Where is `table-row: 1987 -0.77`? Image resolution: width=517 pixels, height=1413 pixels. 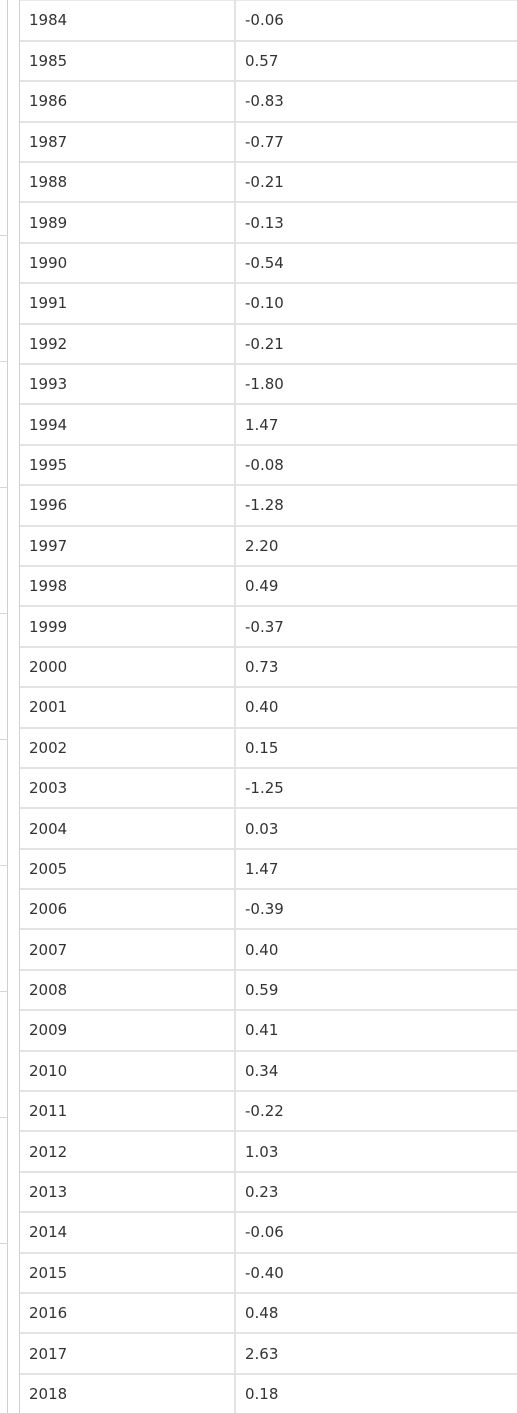
table-row: 1987 -0.77 is located at coordinates (268, 142).